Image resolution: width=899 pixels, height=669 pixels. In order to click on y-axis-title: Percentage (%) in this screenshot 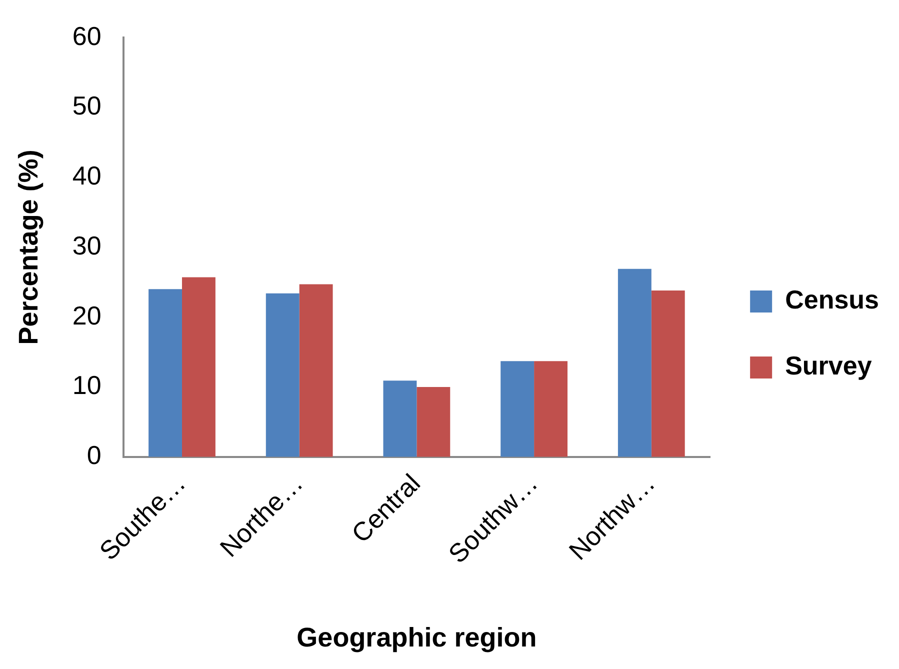, I will do `click(29, 247)`.